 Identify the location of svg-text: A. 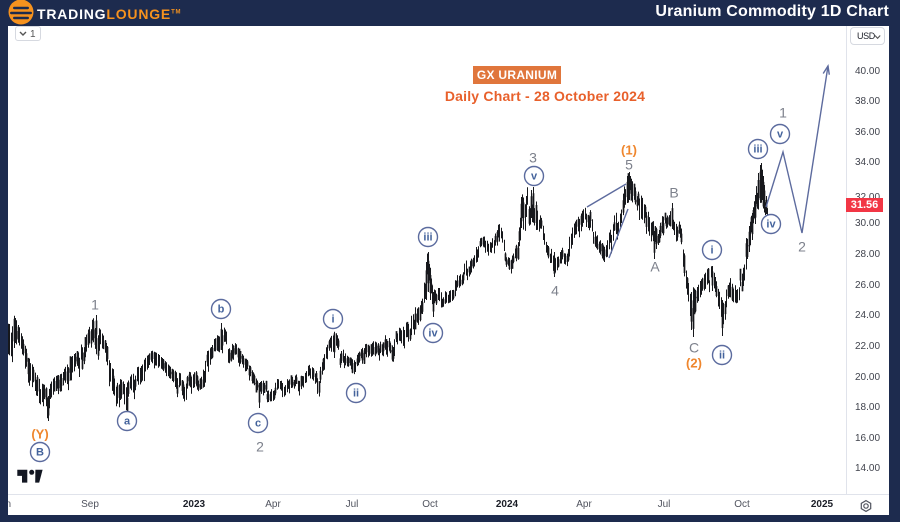
(655, 267).